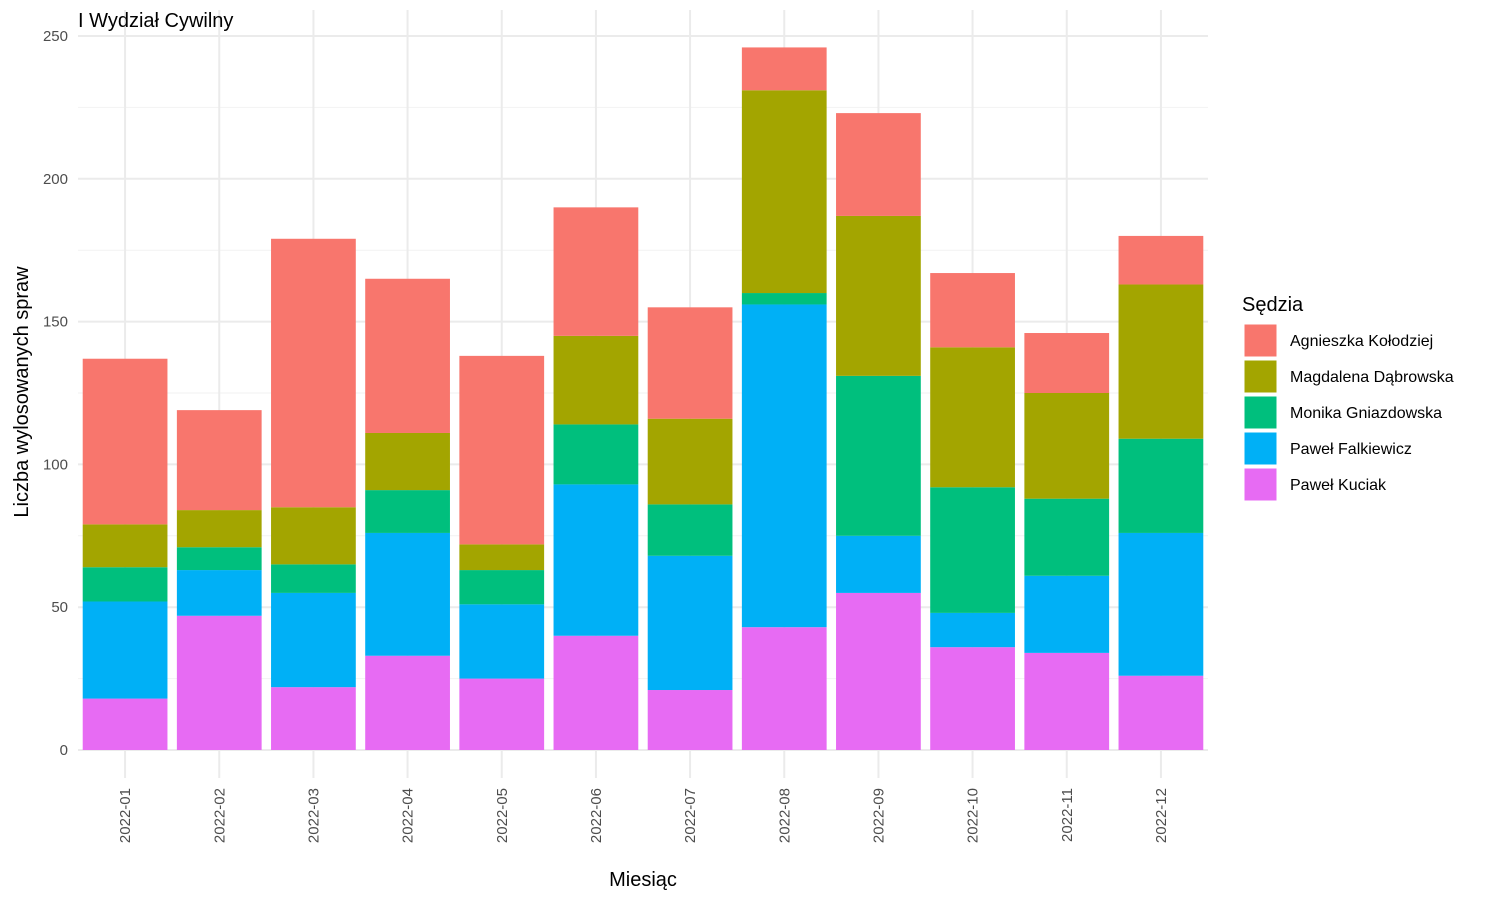 This screenshot has width=1500, height=900. I want to click on x-tick-label: 2022-08, so click(784, 815).